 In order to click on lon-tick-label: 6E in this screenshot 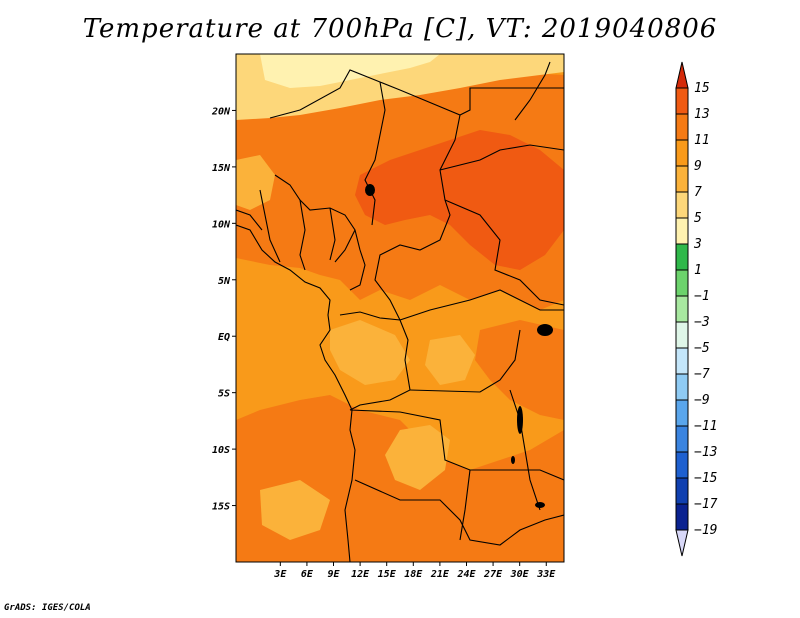, I will do `click(307, 574)`.